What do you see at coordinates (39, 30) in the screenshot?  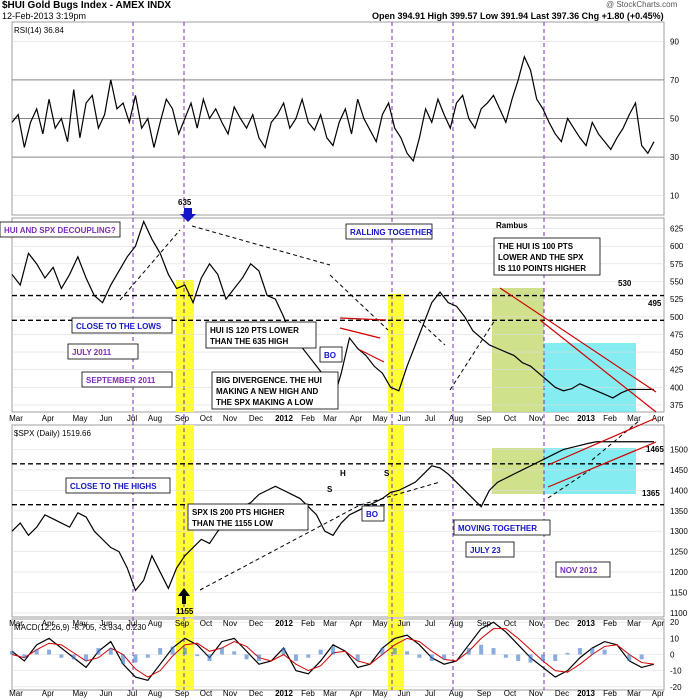 I see `rsi-title: RSI(14) 36.84` at bounding box center [39, 30].